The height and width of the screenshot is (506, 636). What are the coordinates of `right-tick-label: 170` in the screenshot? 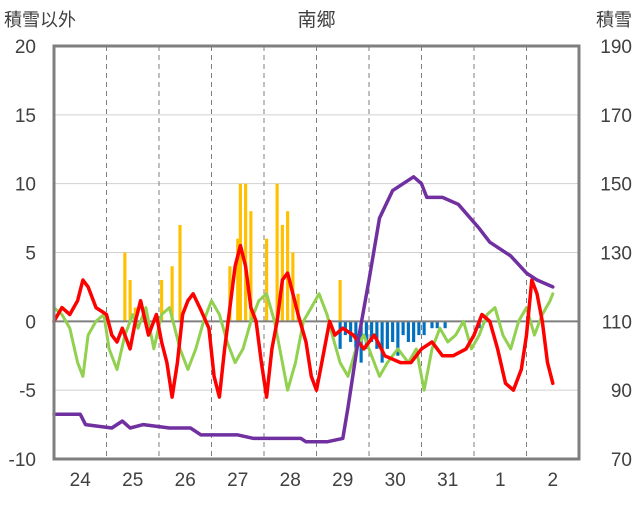 It's located at (616, 116).